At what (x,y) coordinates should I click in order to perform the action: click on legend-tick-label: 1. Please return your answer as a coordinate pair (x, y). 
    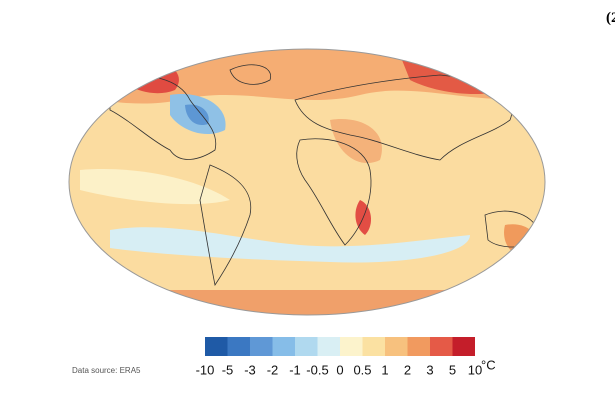
    Looking at the image, I should click on (384, 369).